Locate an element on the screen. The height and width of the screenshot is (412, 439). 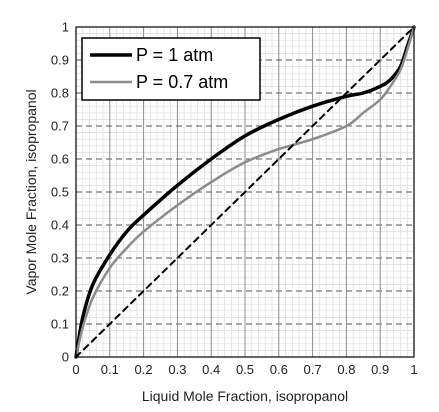
x-tick-label: 0 is located at coordinates (75, 369).